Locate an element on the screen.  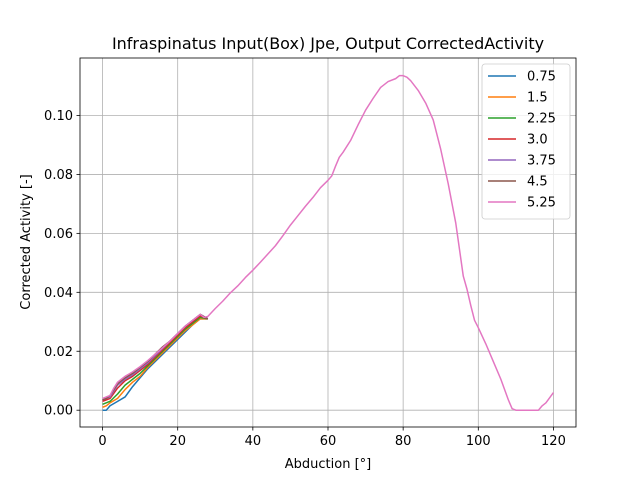
x-axis: 0 20 40 60 80 100 120 is located at coordinates (332, 438).